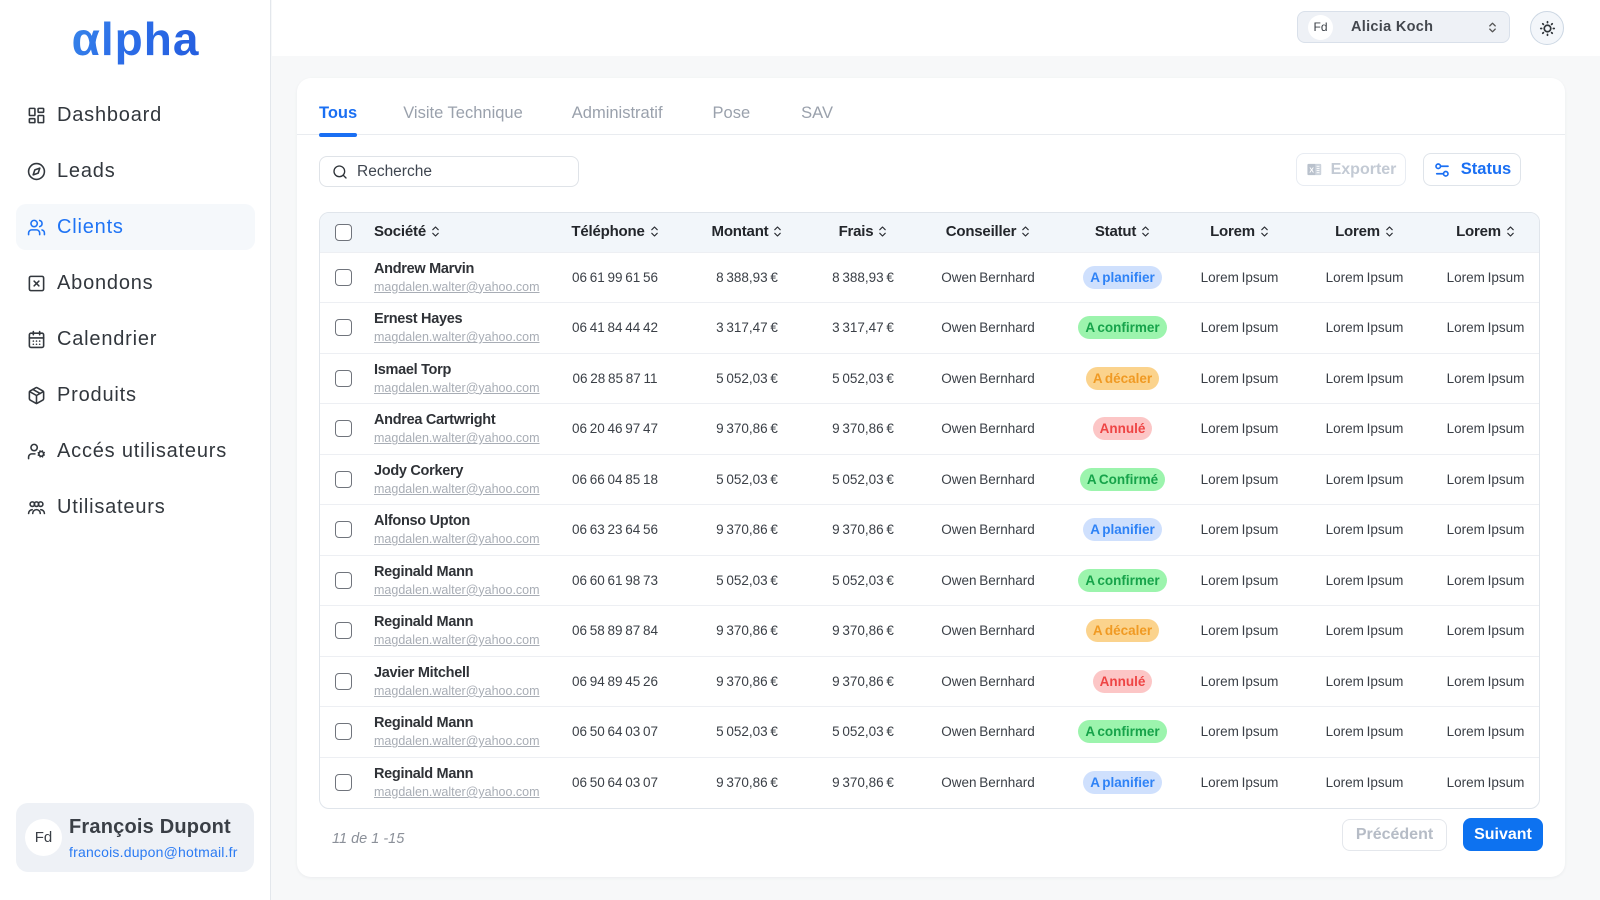  What do you see at coordinates (1311, 170) in the screenshot?
I see `svg-text: X` at bounding box center [1311, 170].